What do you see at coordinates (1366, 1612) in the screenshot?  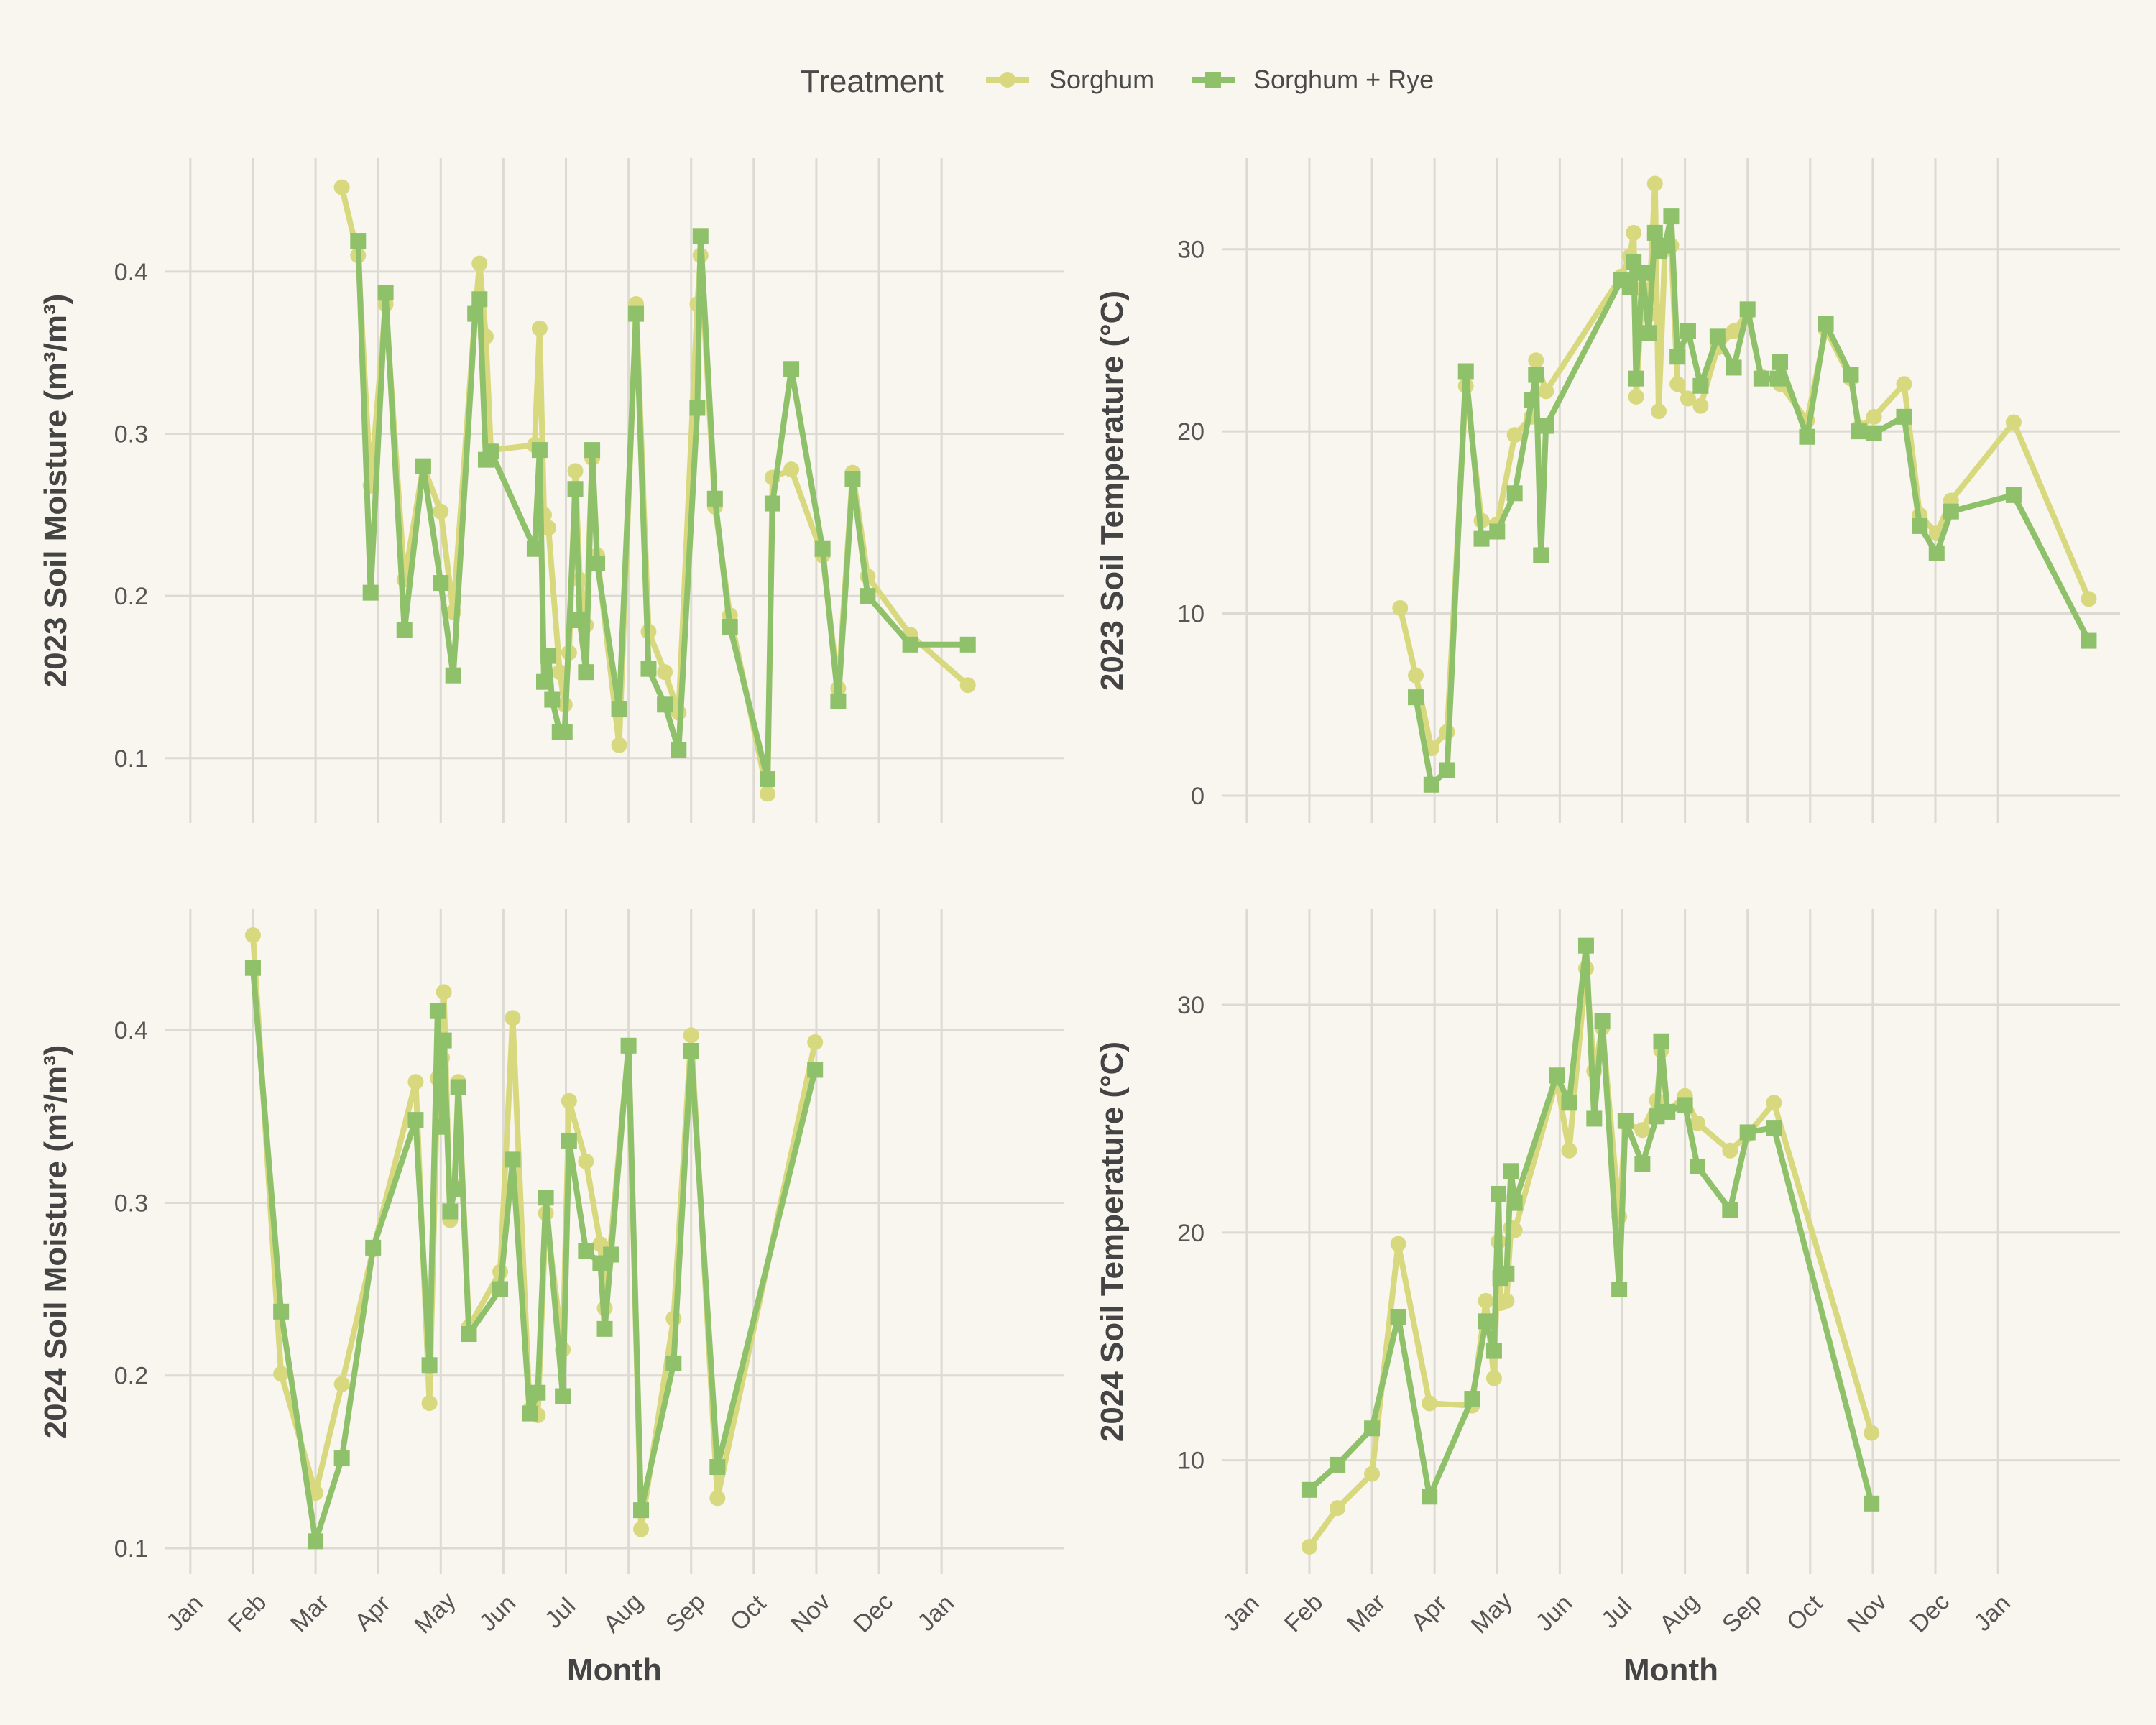 I see `x-tick-label-mar: Mar` at bounding box center [1366, 1612].